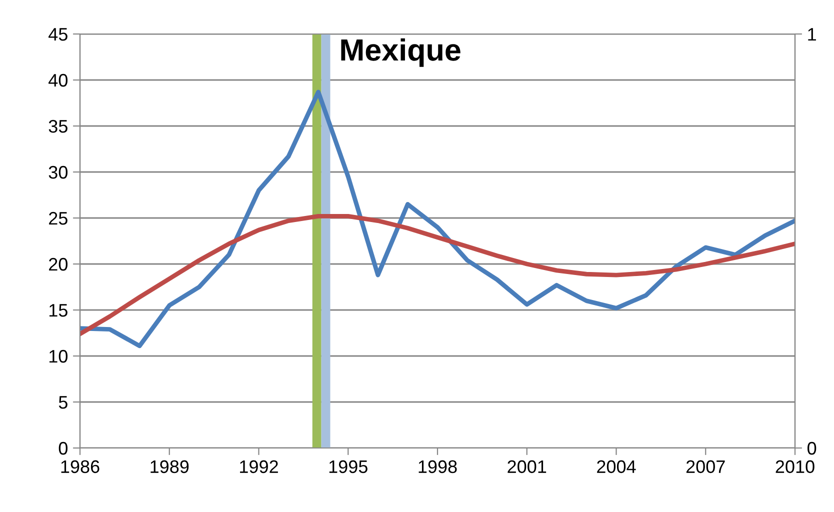  I want to click on y-tick-label: 30, so click(58, 172).